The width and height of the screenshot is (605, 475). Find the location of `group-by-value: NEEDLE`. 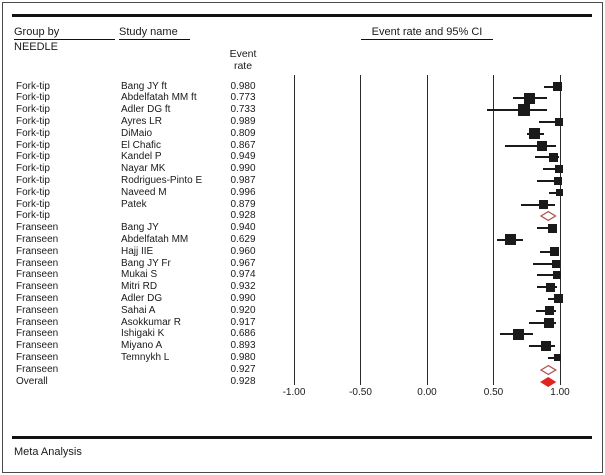

group-by-value: NEEDLE is located at coordinates (36, 47).